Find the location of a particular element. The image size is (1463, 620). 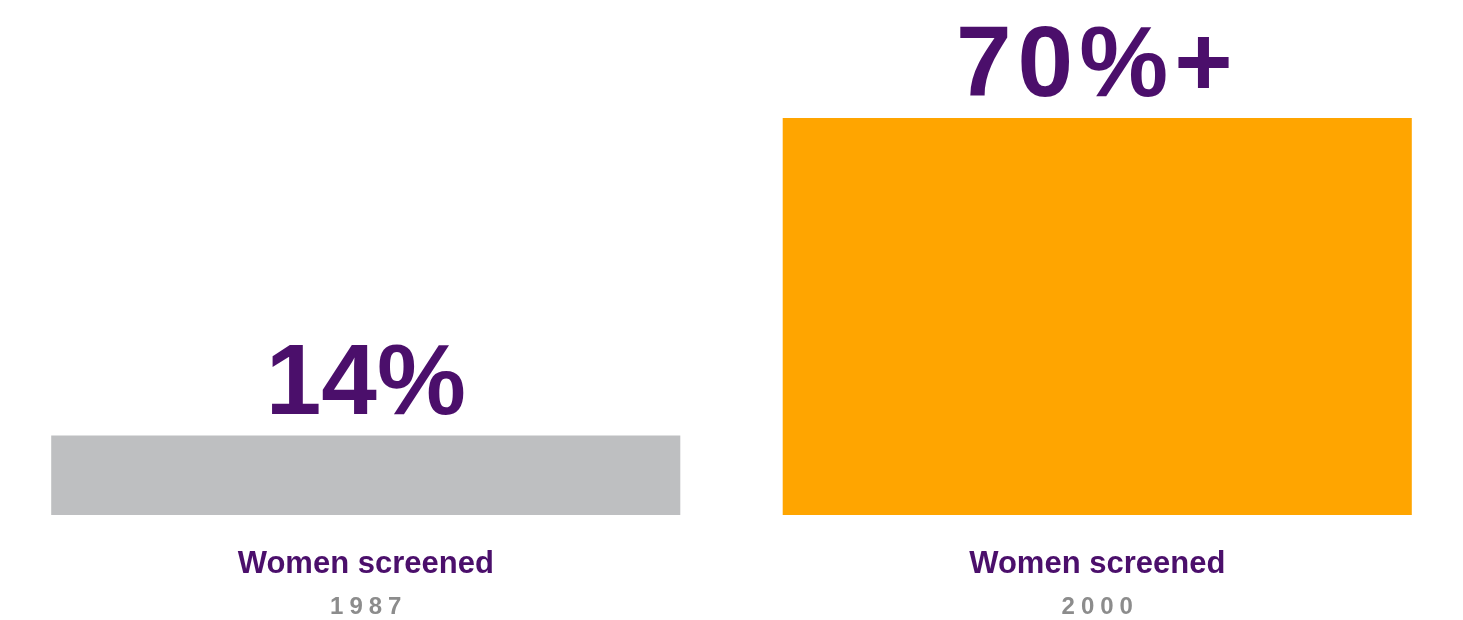

data-label: 70%+ is located at coordinates (1097, 61).